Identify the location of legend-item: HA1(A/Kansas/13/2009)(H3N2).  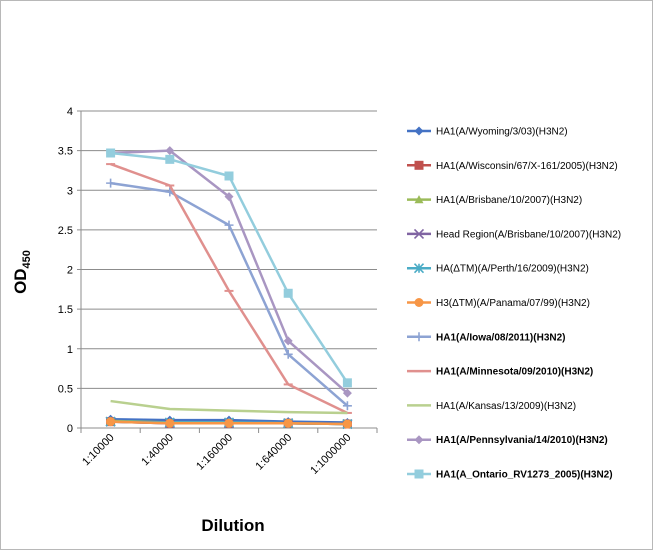
(491, 406).